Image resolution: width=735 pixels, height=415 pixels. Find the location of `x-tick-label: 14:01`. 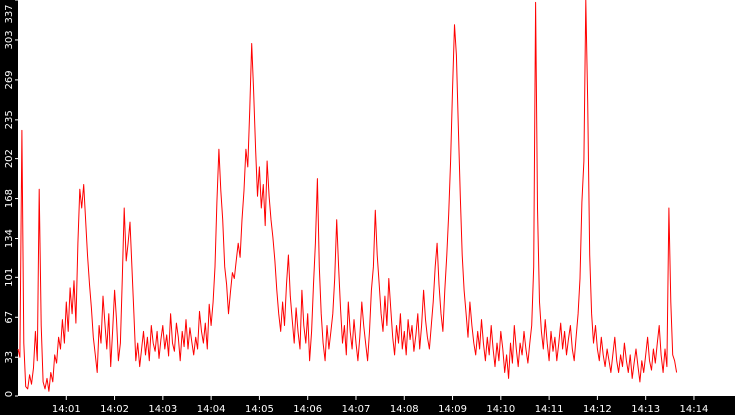

x-tick-label: 14:01 is located at coordinates (66, 409).